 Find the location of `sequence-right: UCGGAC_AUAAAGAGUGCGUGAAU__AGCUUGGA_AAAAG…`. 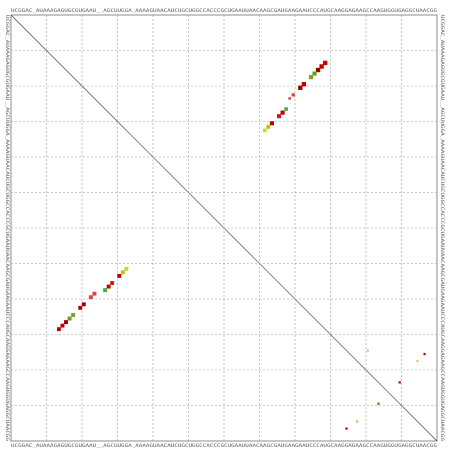

sequence-right: UCGGAC_AUAAAGAGUGCGUGAAU__AGCUUGGA_AAAAG… is located at coordinates (442, 228).